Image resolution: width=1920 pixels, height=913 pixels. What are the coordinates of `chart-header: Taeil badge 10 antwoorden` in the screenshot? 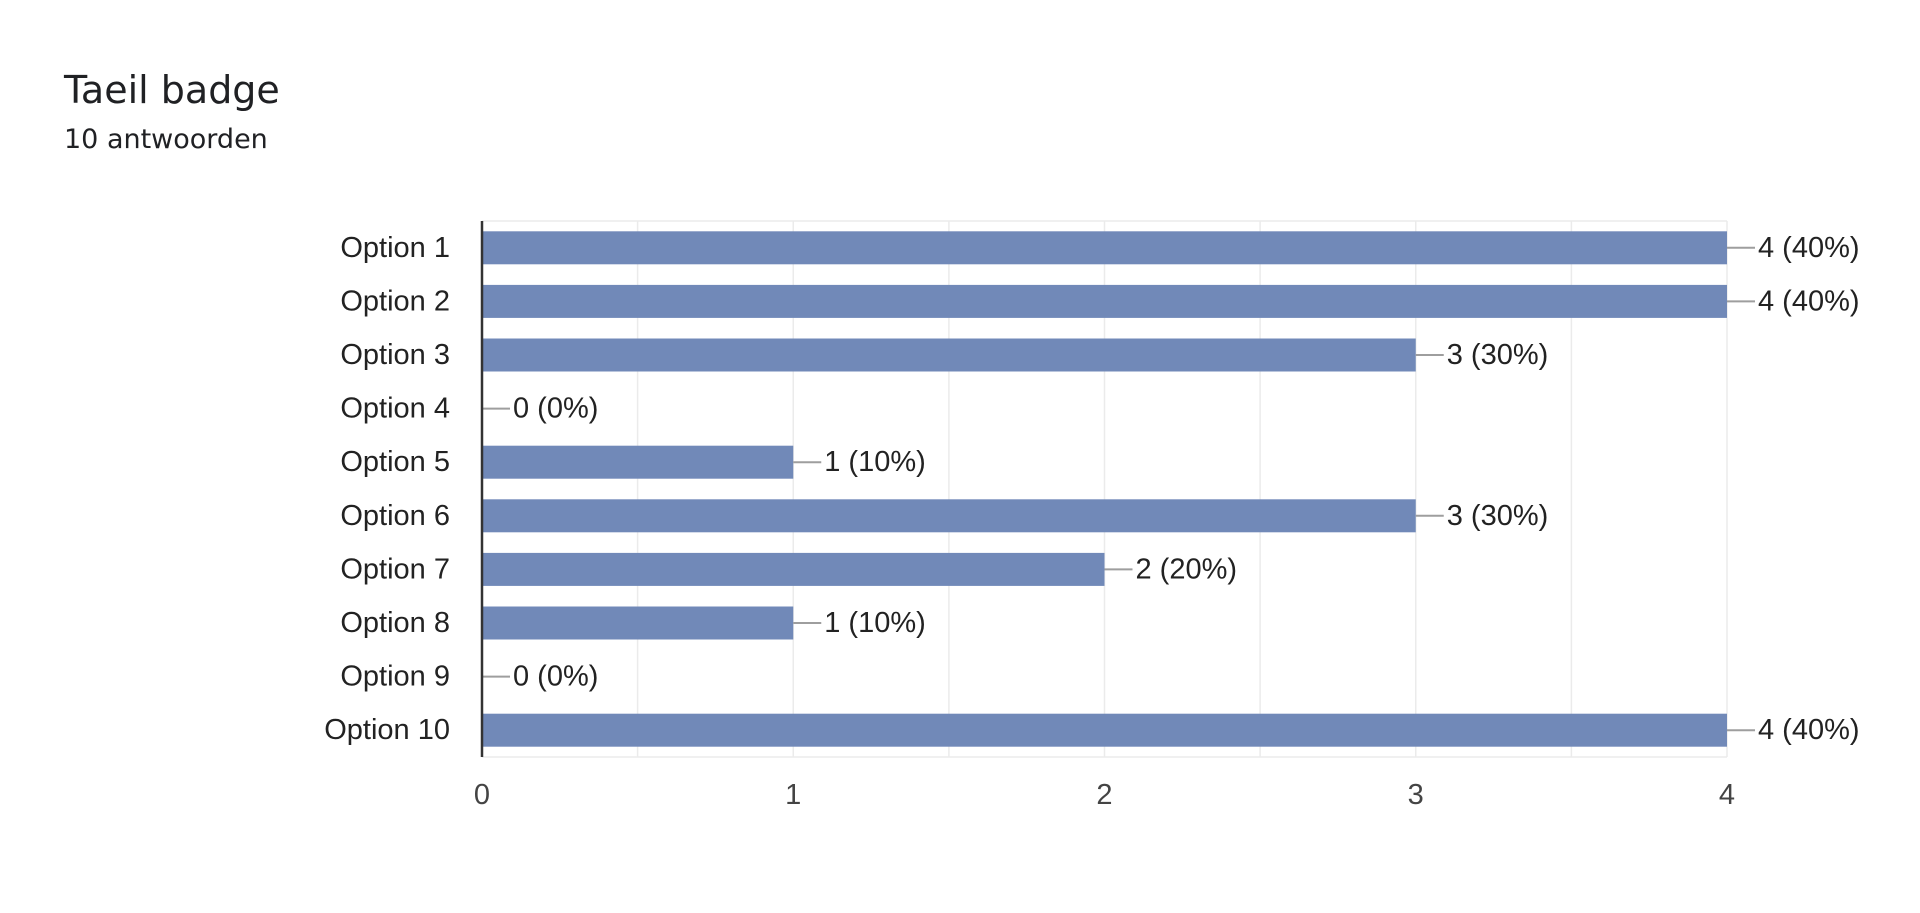 It's located at (172, 112).